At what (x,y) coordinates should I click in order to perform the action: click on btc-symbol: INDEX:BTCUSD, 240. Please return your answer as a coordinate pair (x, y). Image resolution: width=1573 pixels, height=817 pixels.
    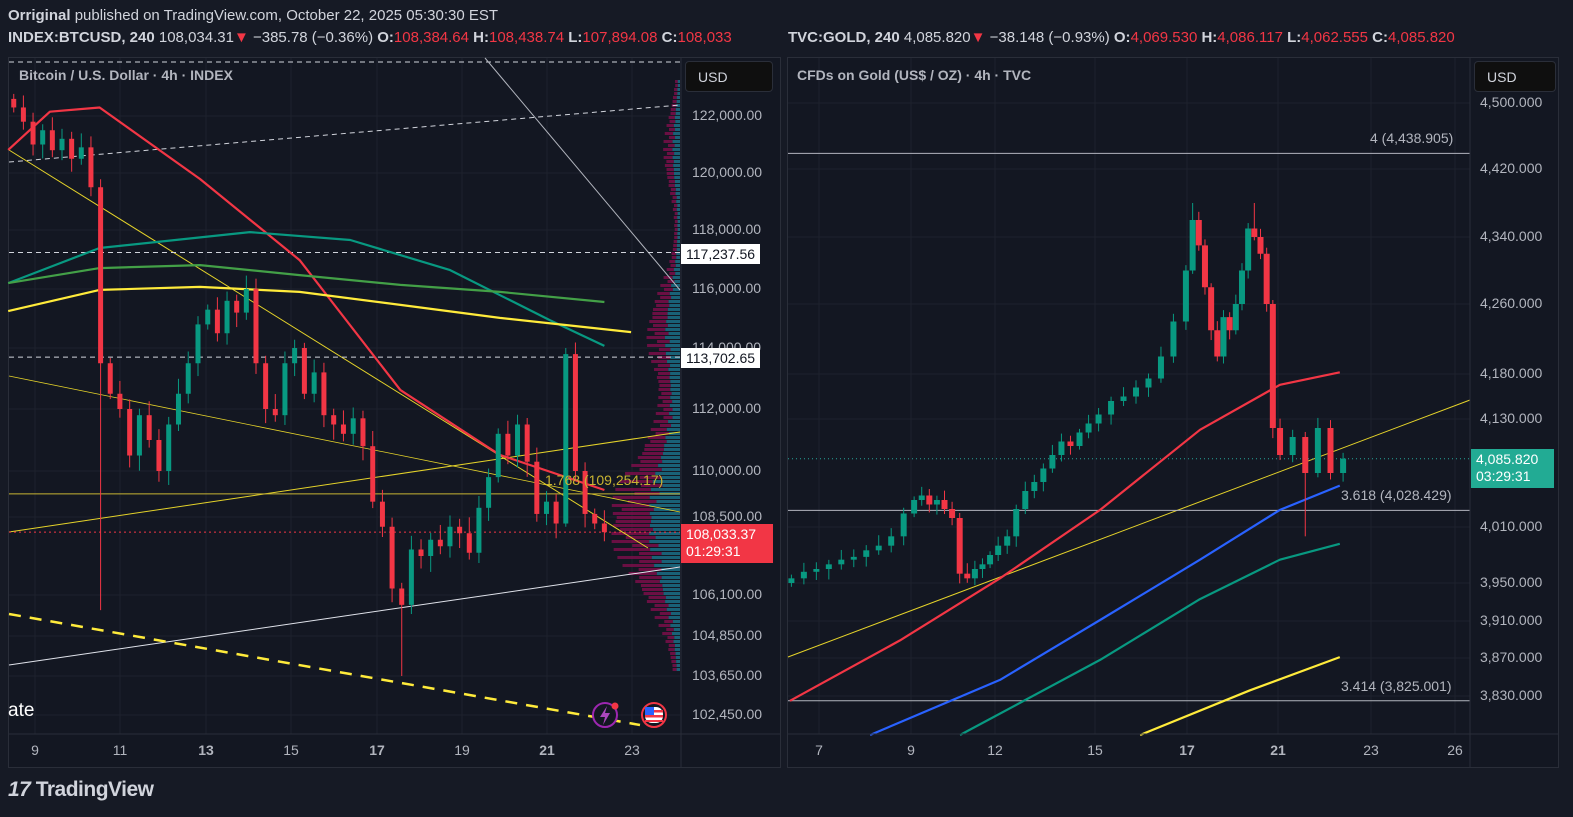
    Looking at the image, I should click on (81, 37).